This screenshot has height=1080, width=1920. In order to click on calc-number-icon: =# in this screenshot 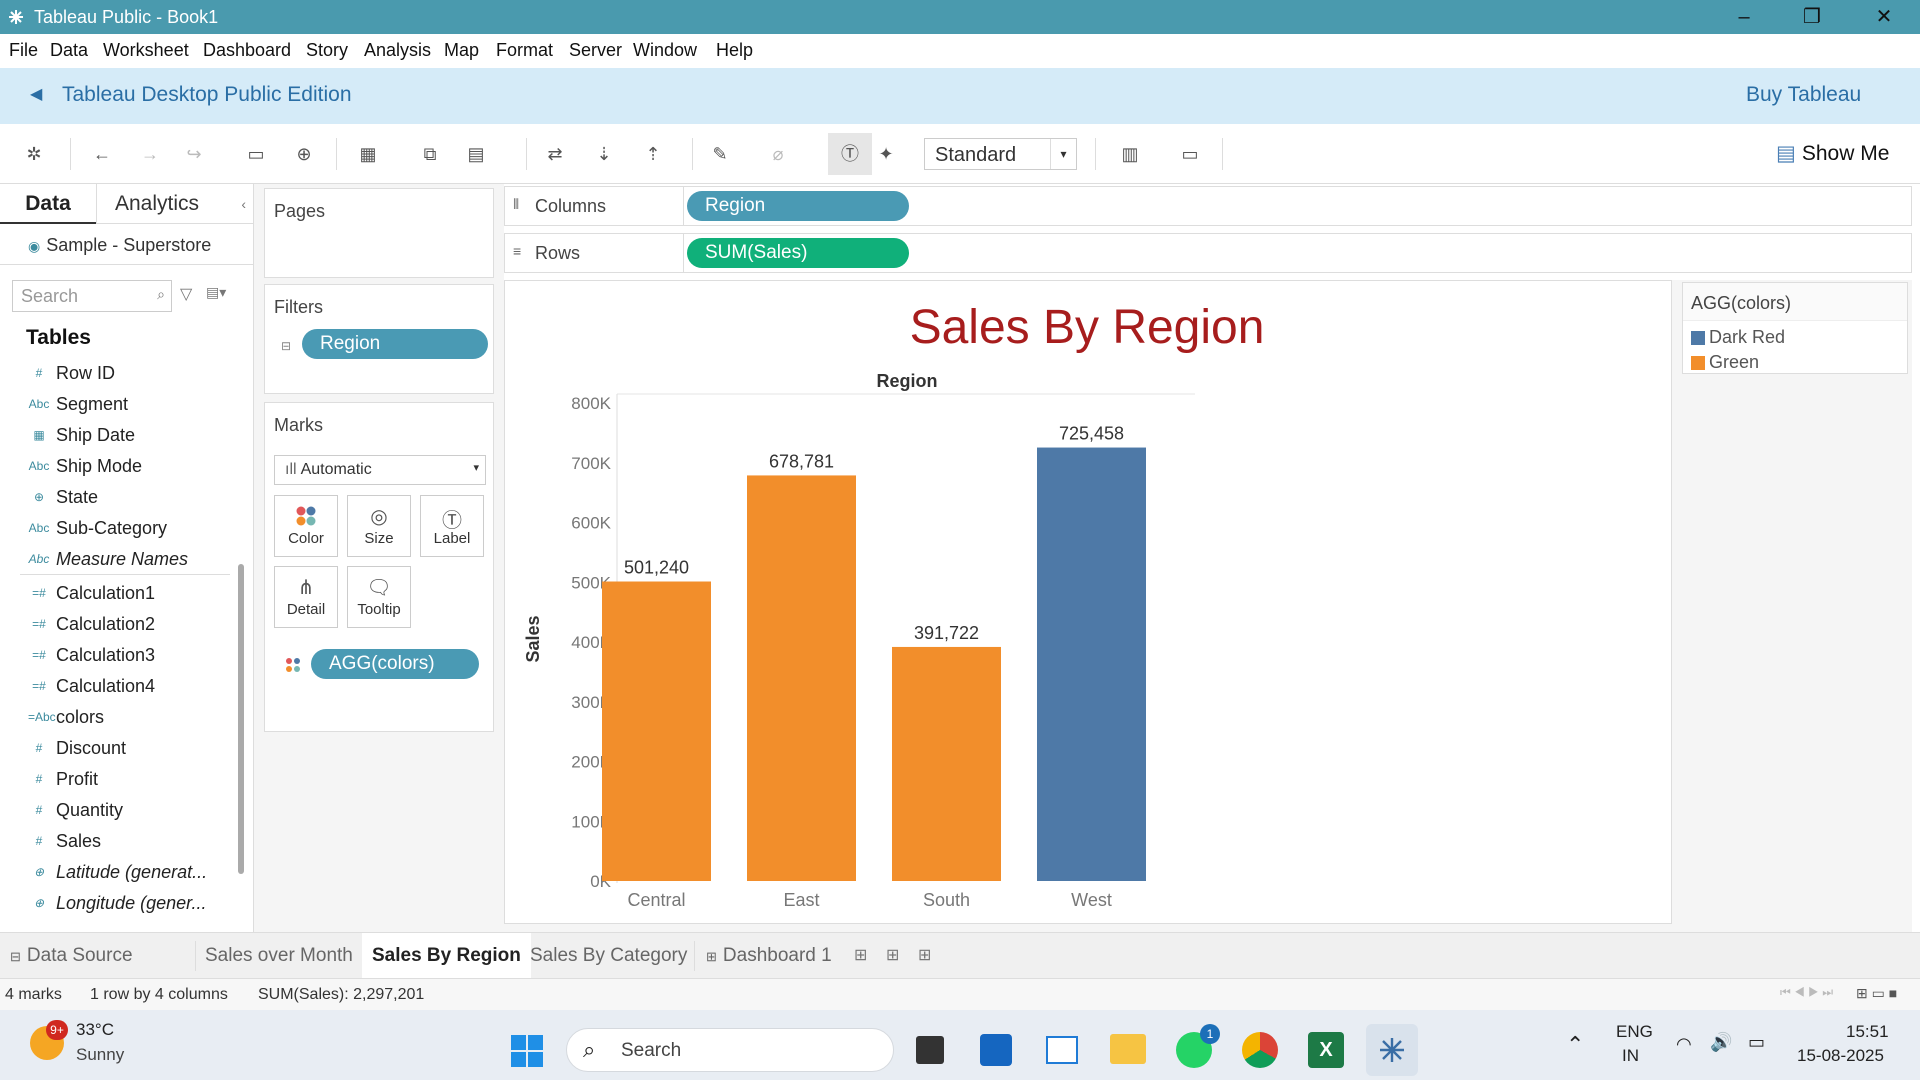, I will do `click(39, 624)`.